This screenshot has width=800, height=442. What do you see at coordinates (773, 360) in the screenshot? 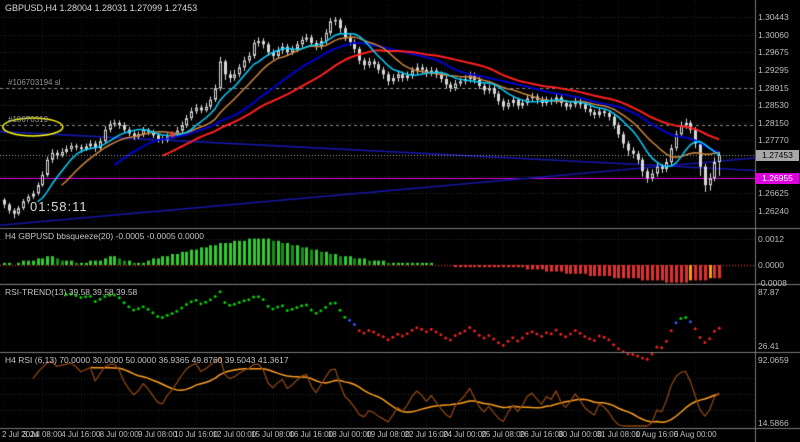
I see `rsi-tick-label: 92.0659` at bounding box center [773, 360].